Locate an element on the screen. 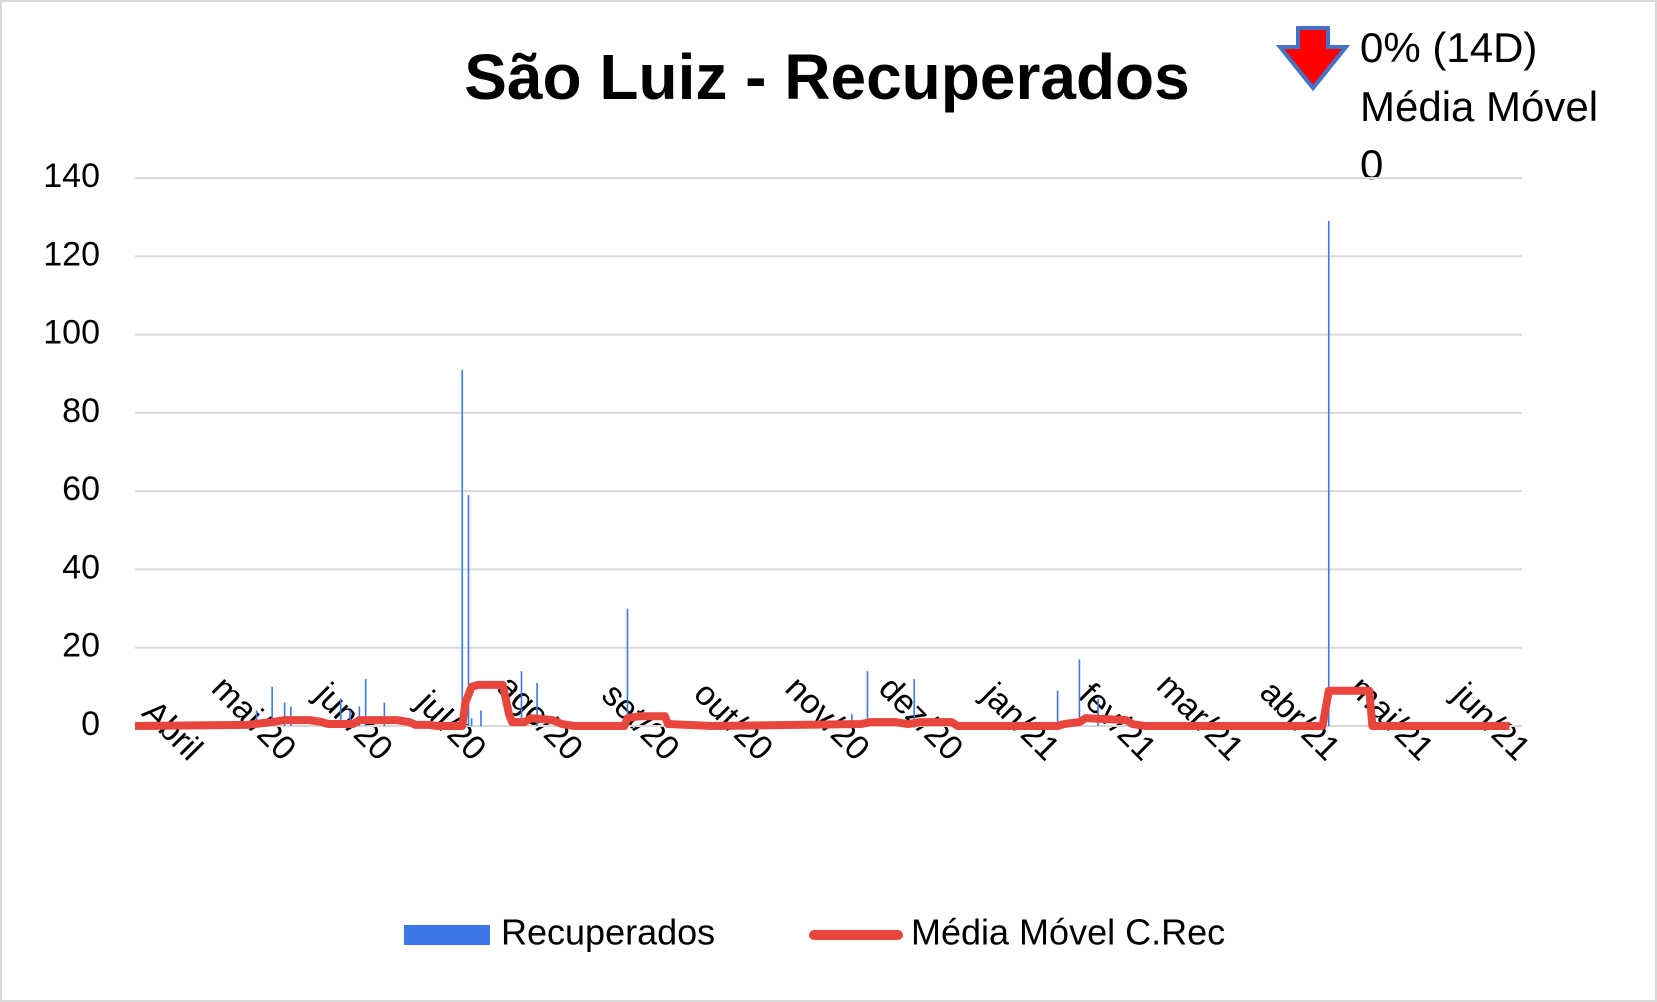 This screenshot has width=1657, height=1002. y-tick-label: 40 is located at coordinates (81, 567).